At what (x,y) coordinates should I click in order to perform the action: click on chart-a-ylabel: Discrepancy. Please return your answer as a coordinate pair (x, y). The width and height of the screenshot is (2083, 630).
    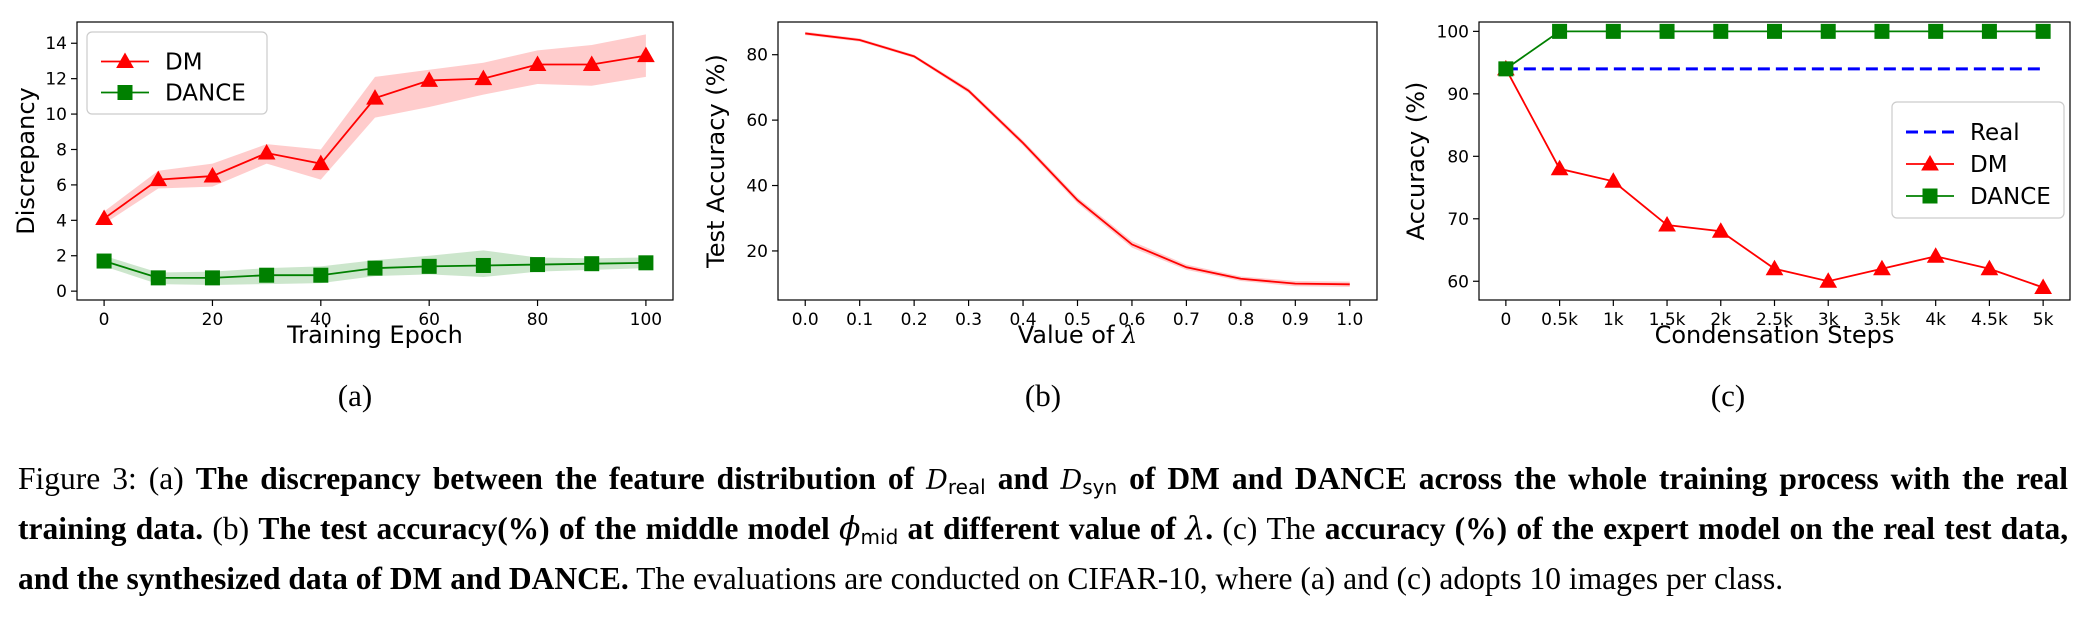
    Looking at the image, I should click on (26, 161).